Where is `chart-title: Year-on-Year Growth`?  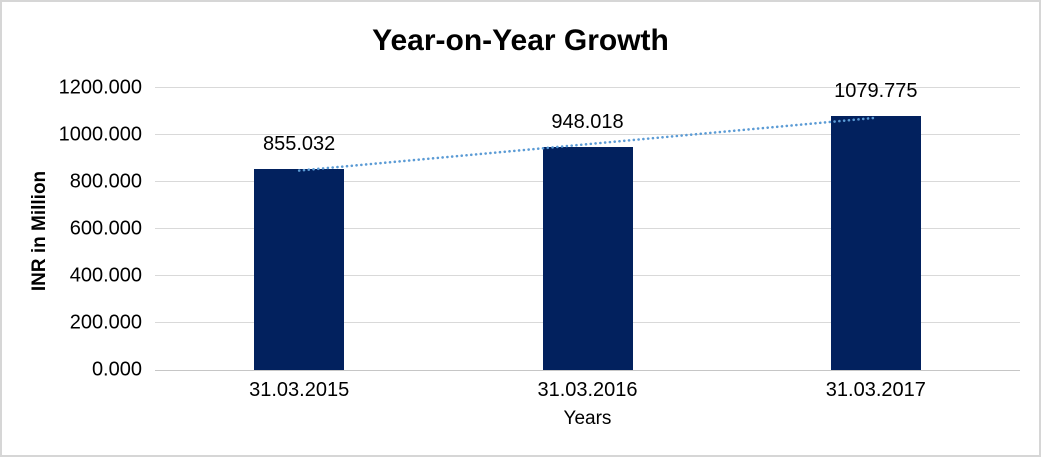 chart-title: Year-on-Year Growth is located at coordinates (520, 40).